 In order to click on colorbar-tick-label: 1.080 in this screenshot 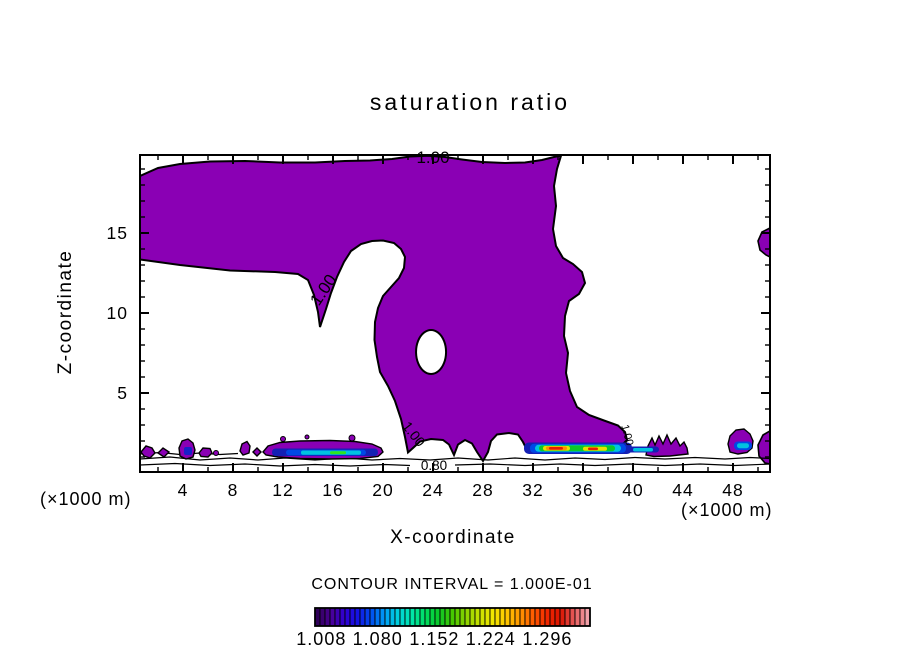, I will do `click(378, 639)`.